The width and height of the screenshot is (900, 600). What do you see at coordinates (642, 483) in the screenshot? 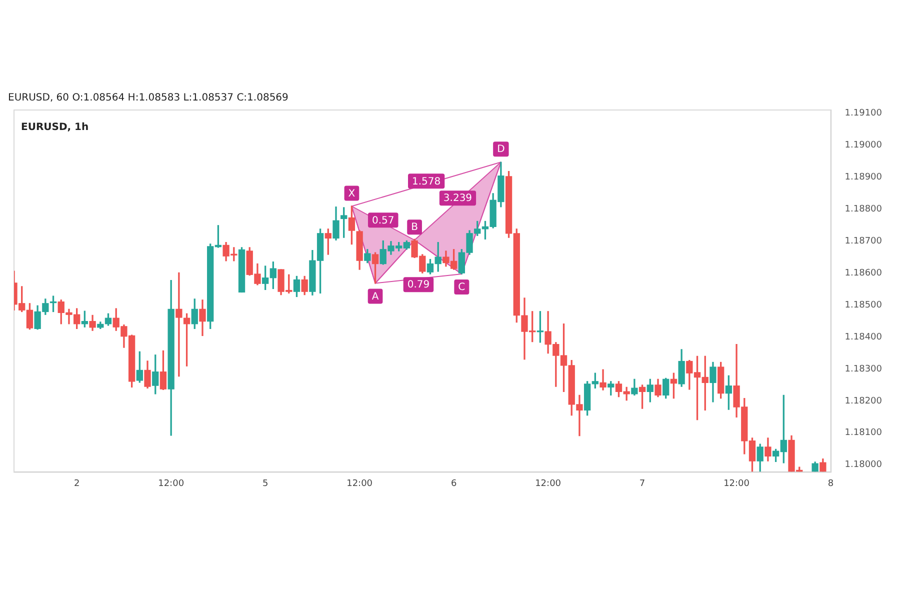
I see `x-tick-label: 7` at bounding box center [642, 483].